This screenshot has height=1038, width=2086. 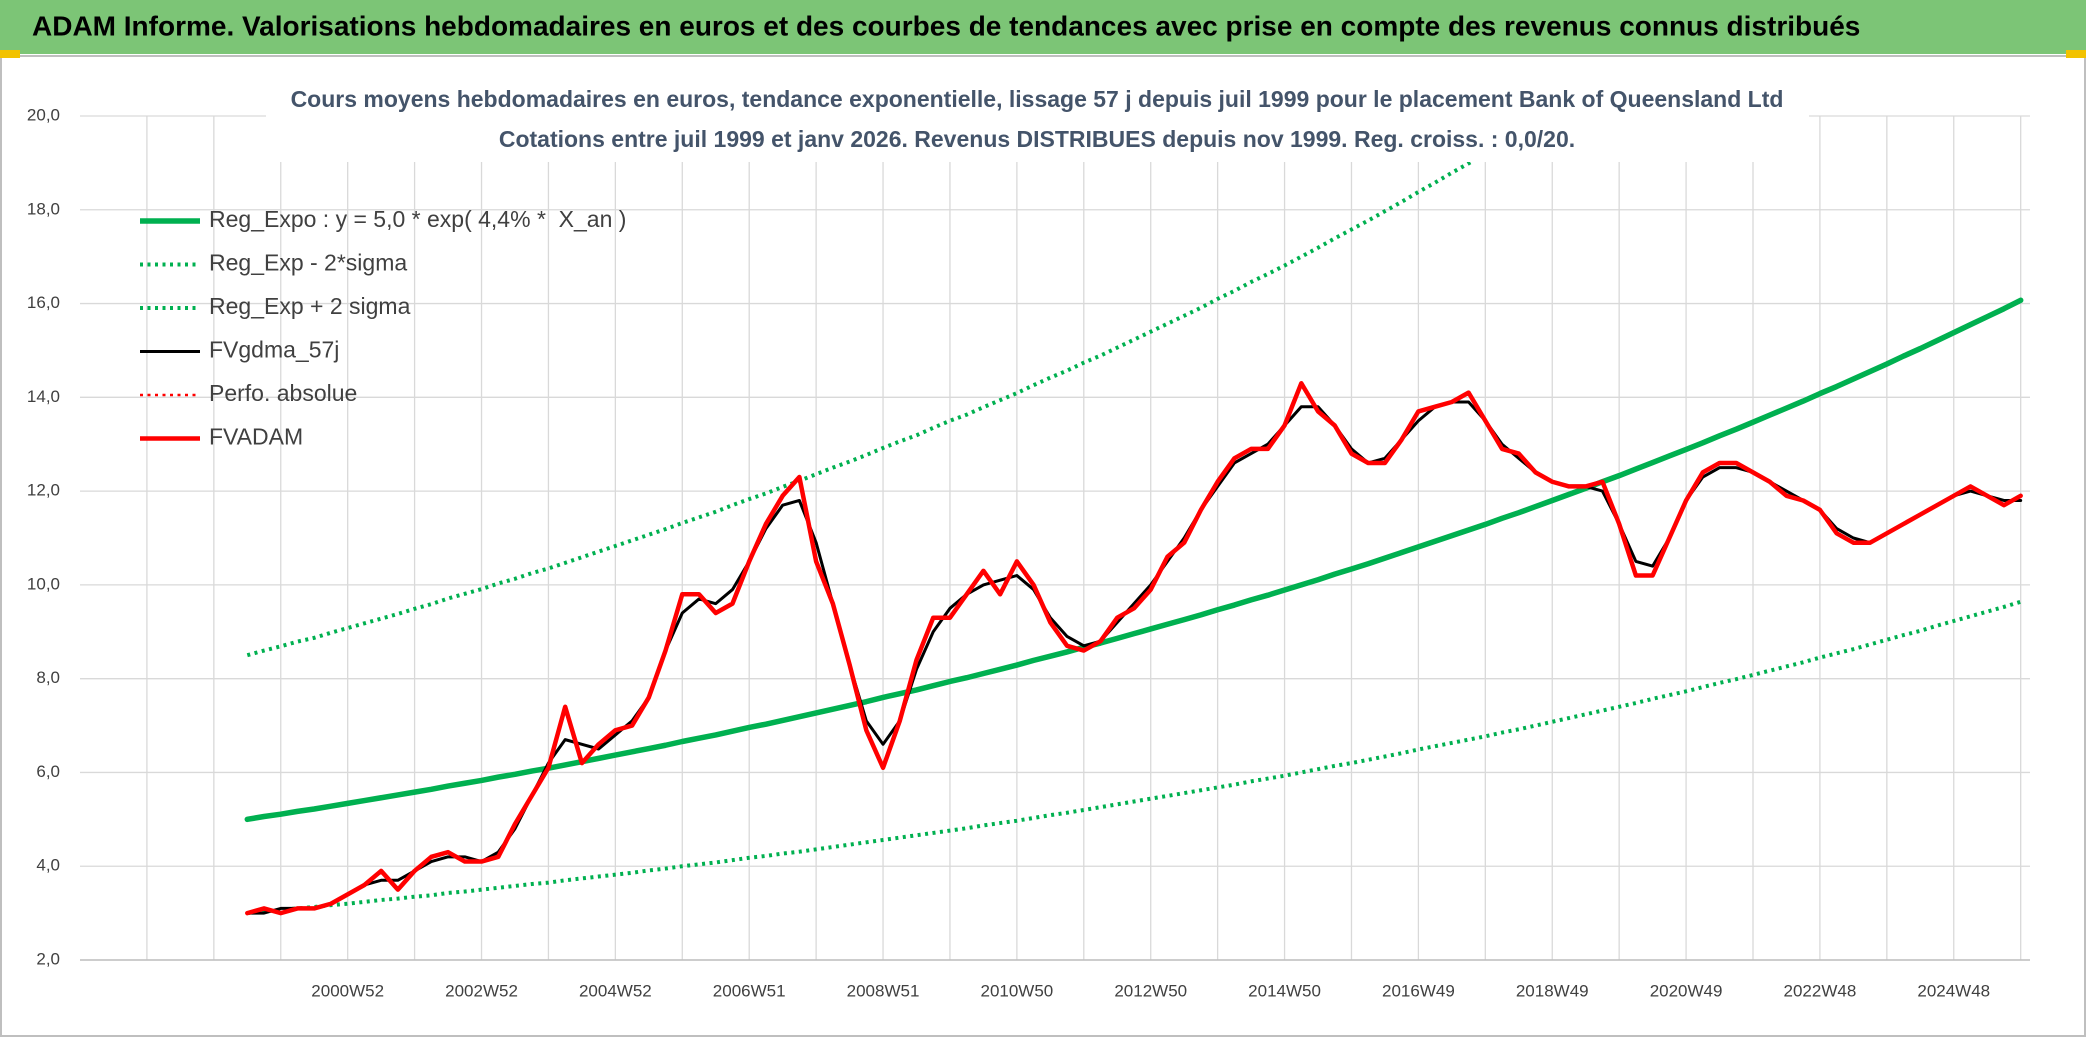 What do you see at coordinates (43, 208) in the screenshot?
I see `y-tick-label: 18,0` at bounding box center [43, 208].